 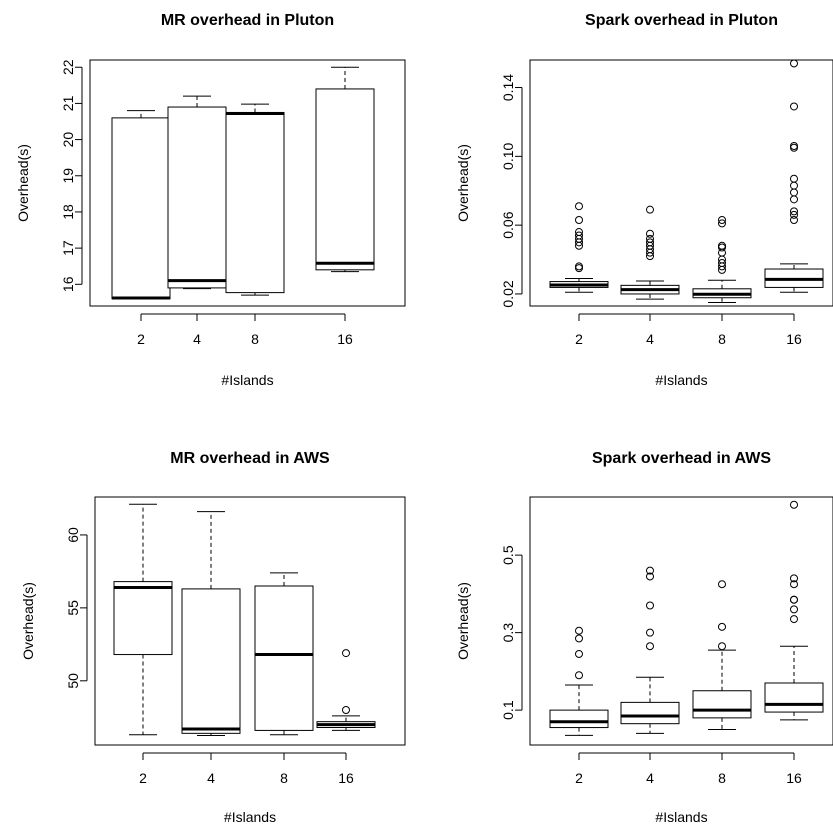 I want to click on y-tick-label: 20, so click(x=68, y=140).